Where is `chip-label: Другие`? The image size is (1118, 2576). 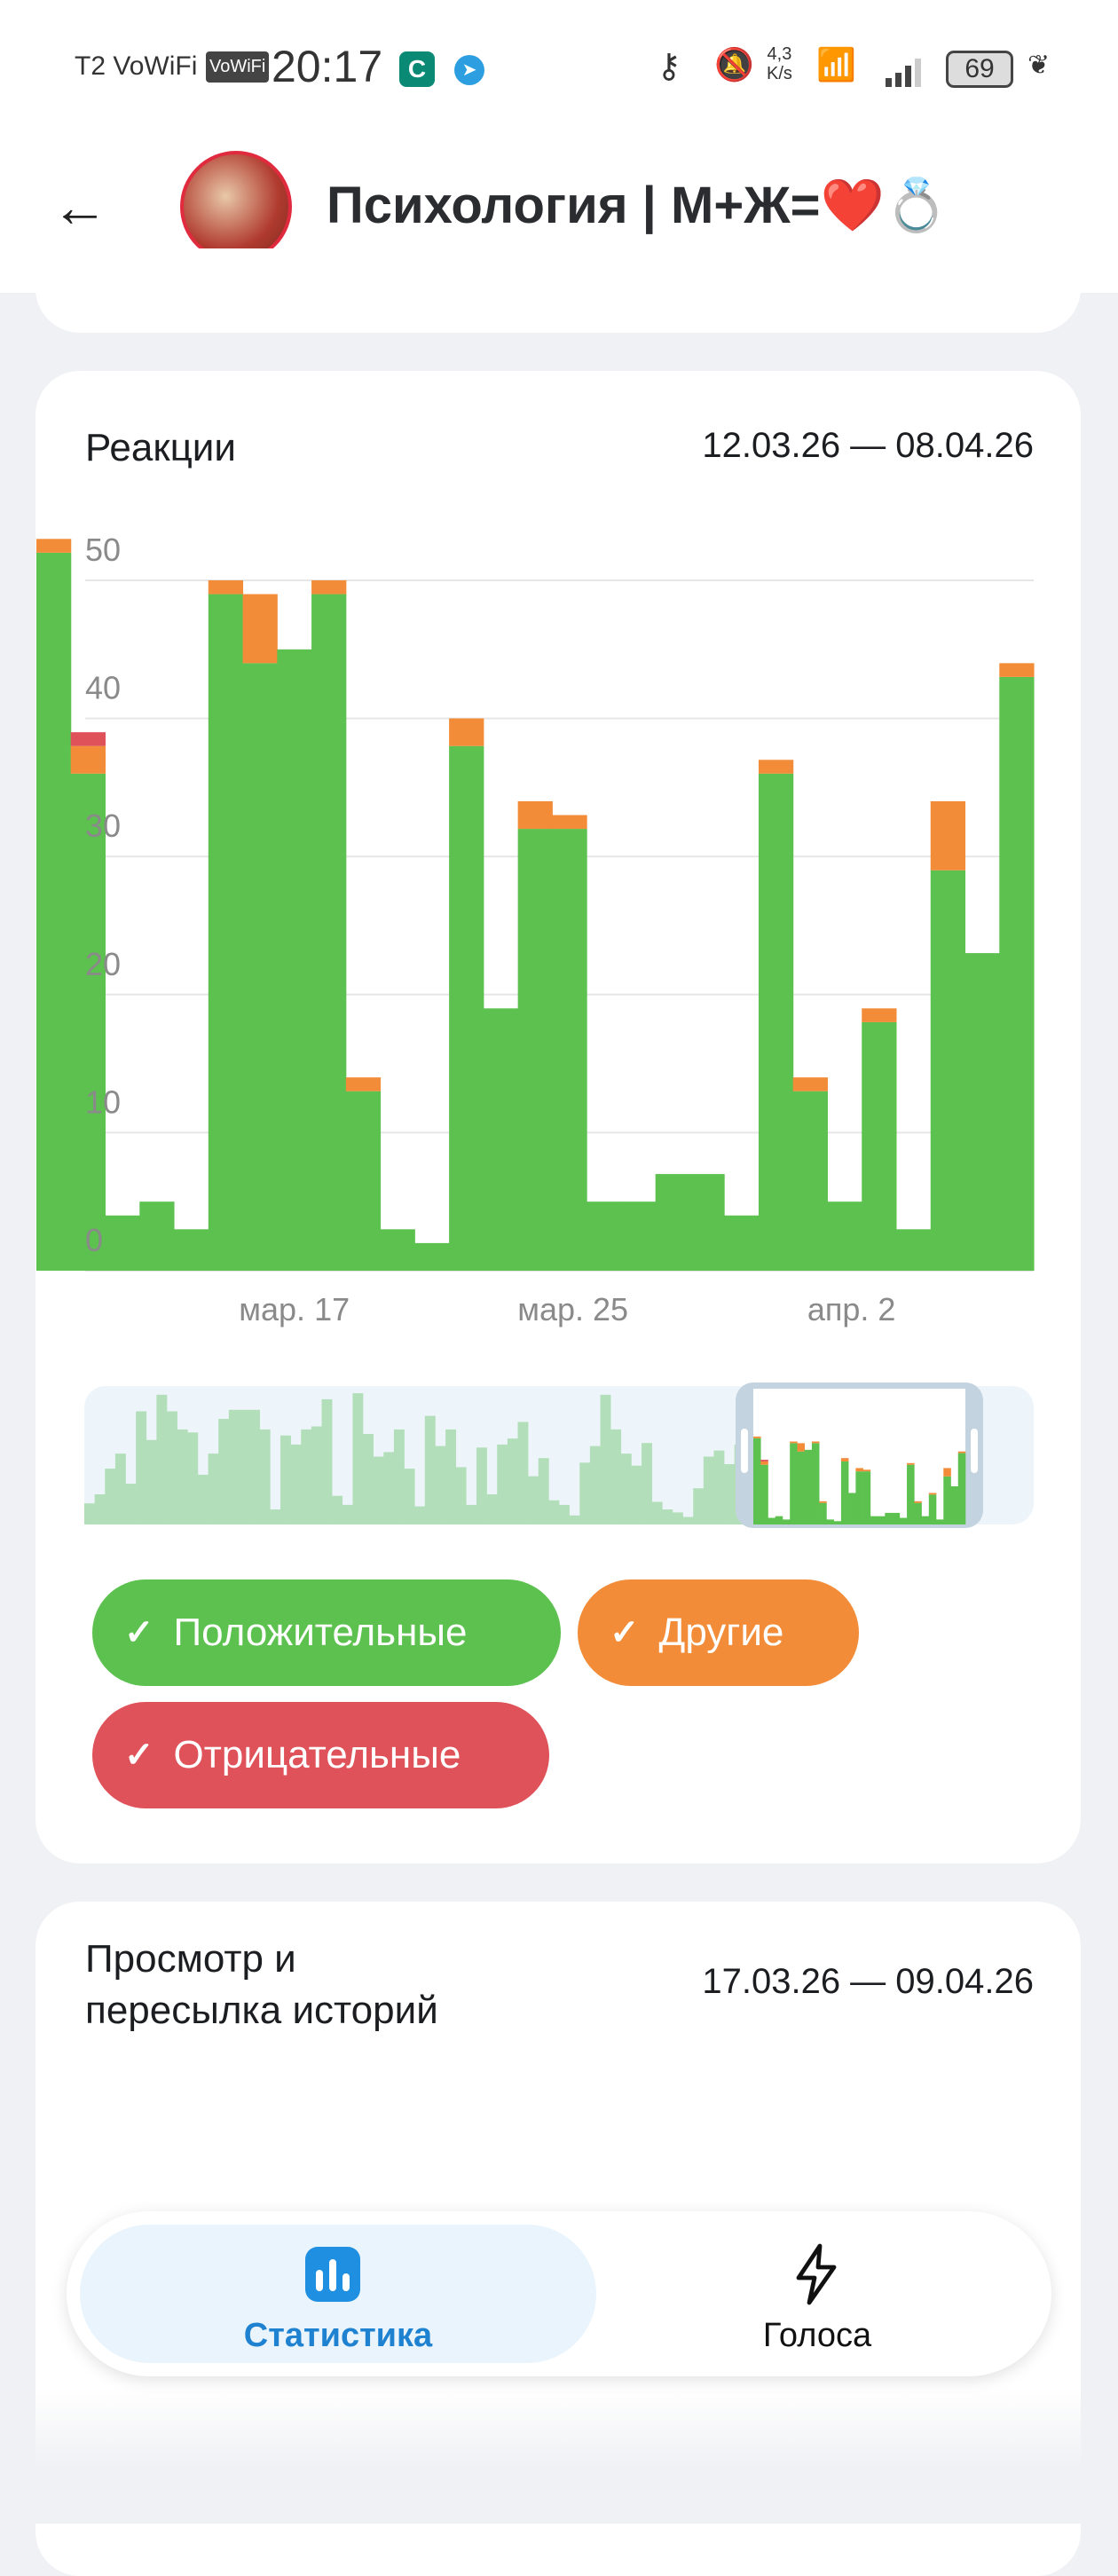
chip-label: Другие is located at coordinates (721, 1632).